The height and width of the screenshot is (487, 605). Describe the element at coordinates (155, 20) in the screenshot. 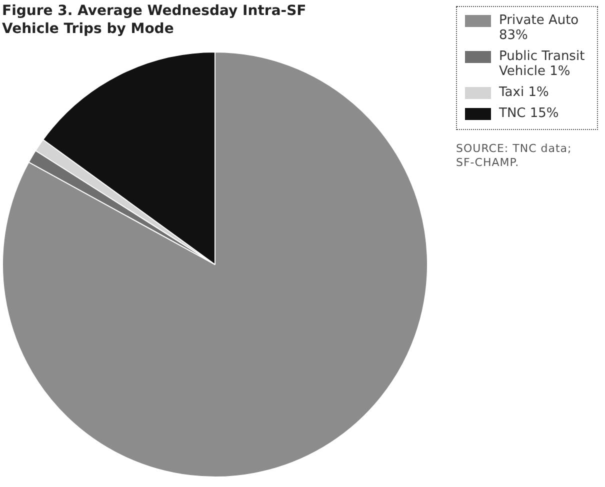

I see `chart-title: Figure 3. Average Wednesday Intra-SF Vehicle Trips by Mode` at that location.